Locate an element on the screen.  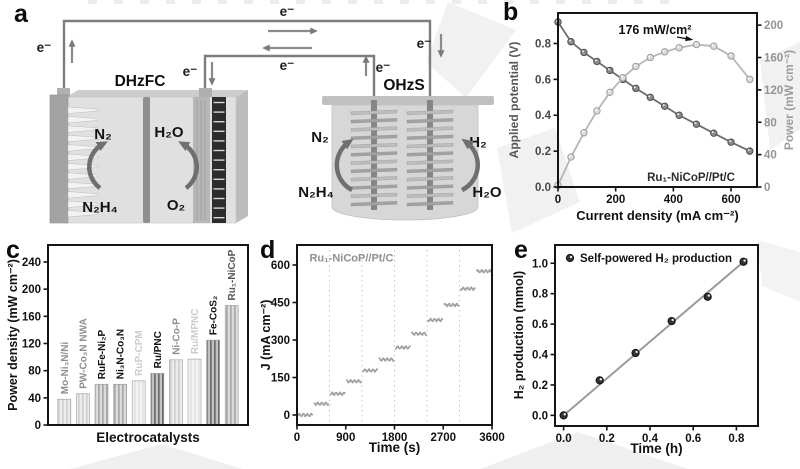
y-tick-label: 0.8 is located at coordinates (543, 44).